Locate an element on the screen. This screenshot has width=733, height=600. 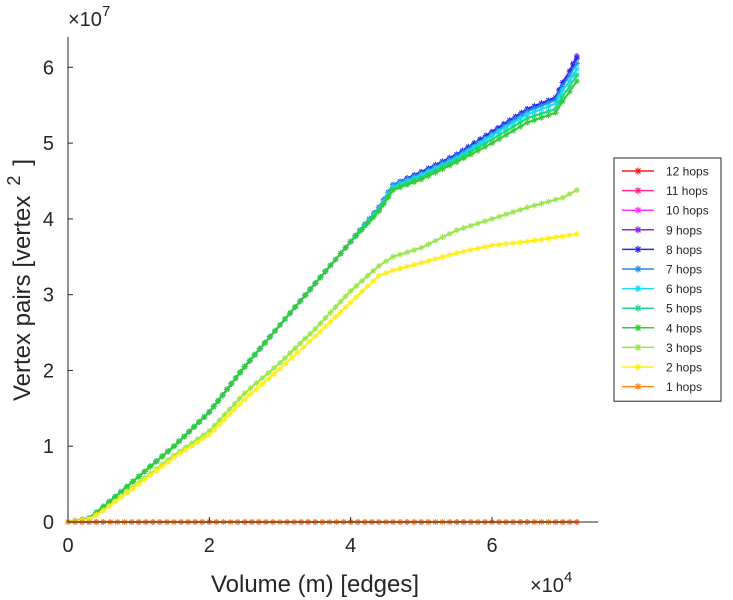
legend-item: 5 hops is located at coordinates (662, 309).